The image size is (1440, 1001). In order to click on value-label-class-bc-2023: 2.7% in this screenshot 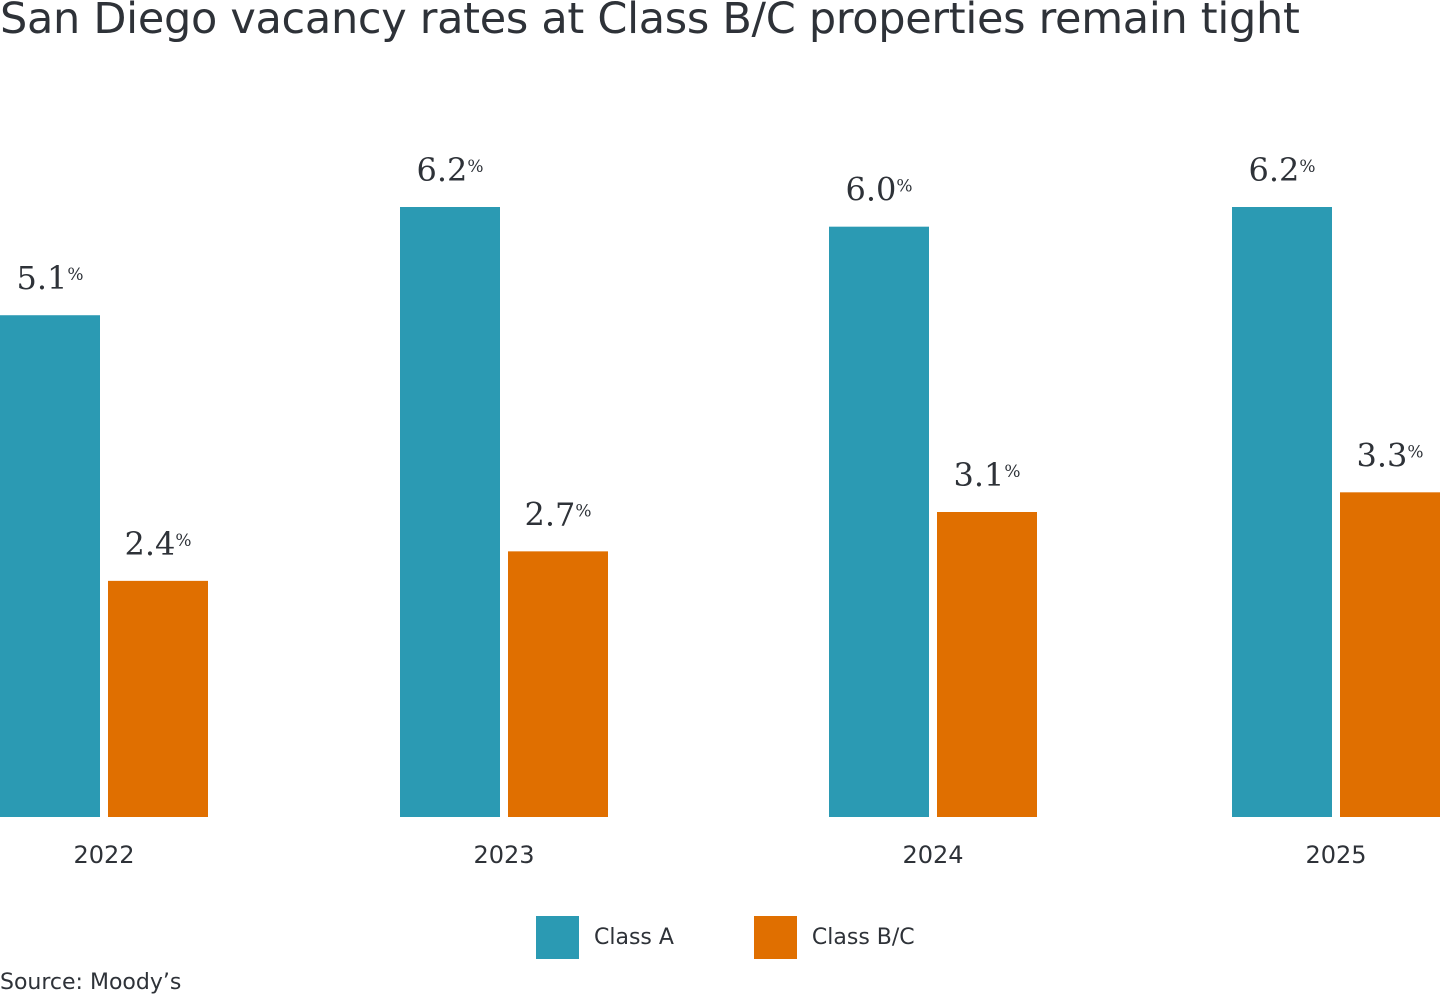, I will do `click(557, 514)`.